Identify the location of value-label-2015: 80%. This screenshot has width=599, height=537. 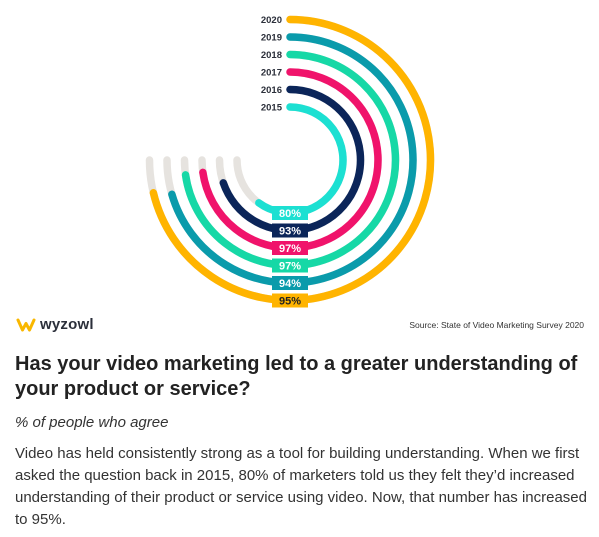
(290, 214).